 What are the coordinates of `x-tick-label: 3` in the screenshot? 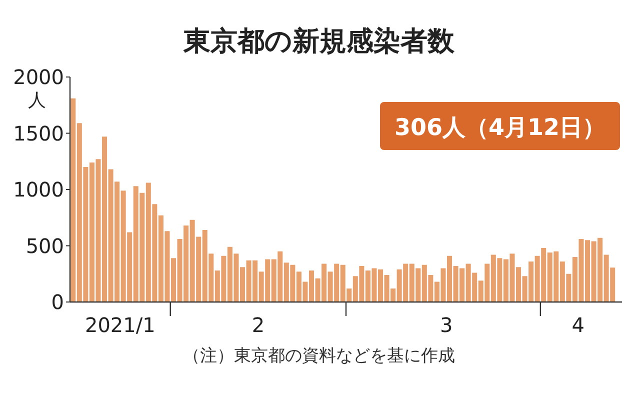 It's located at (446, 325).